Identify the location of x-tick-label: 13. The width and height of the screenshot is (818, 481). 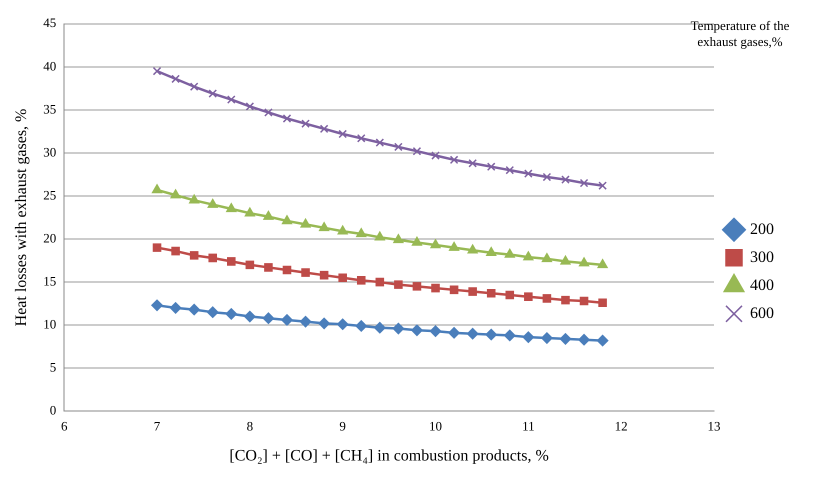
(714, 426).